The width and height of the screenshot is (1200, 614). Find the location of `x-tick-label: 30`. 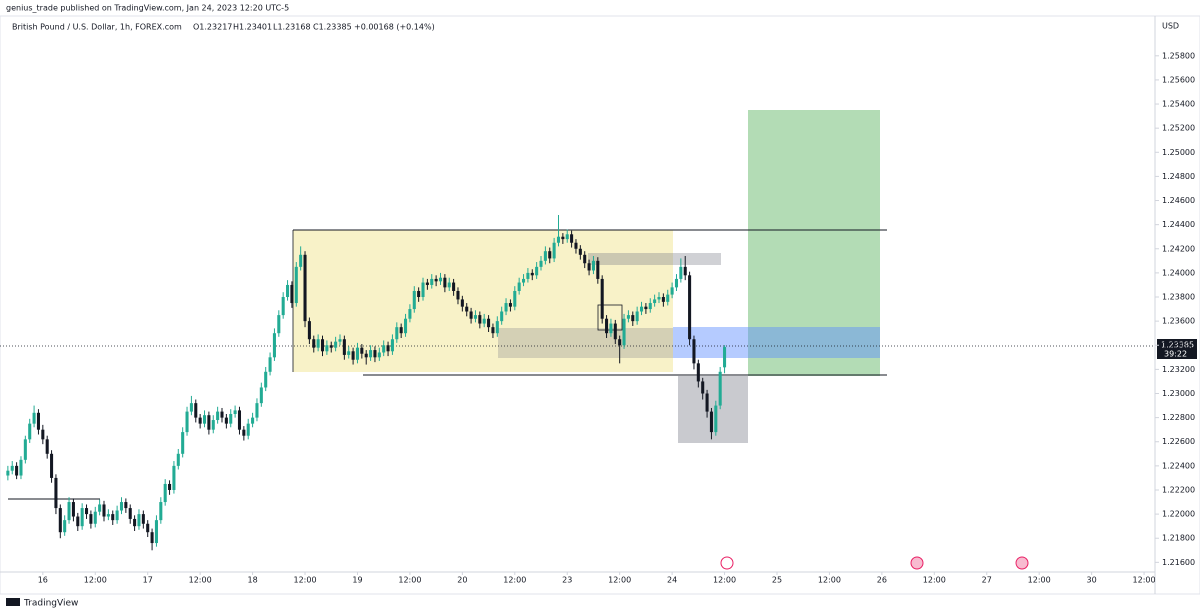

x-tick-label: 30 is located at coordinates (1092, 580).